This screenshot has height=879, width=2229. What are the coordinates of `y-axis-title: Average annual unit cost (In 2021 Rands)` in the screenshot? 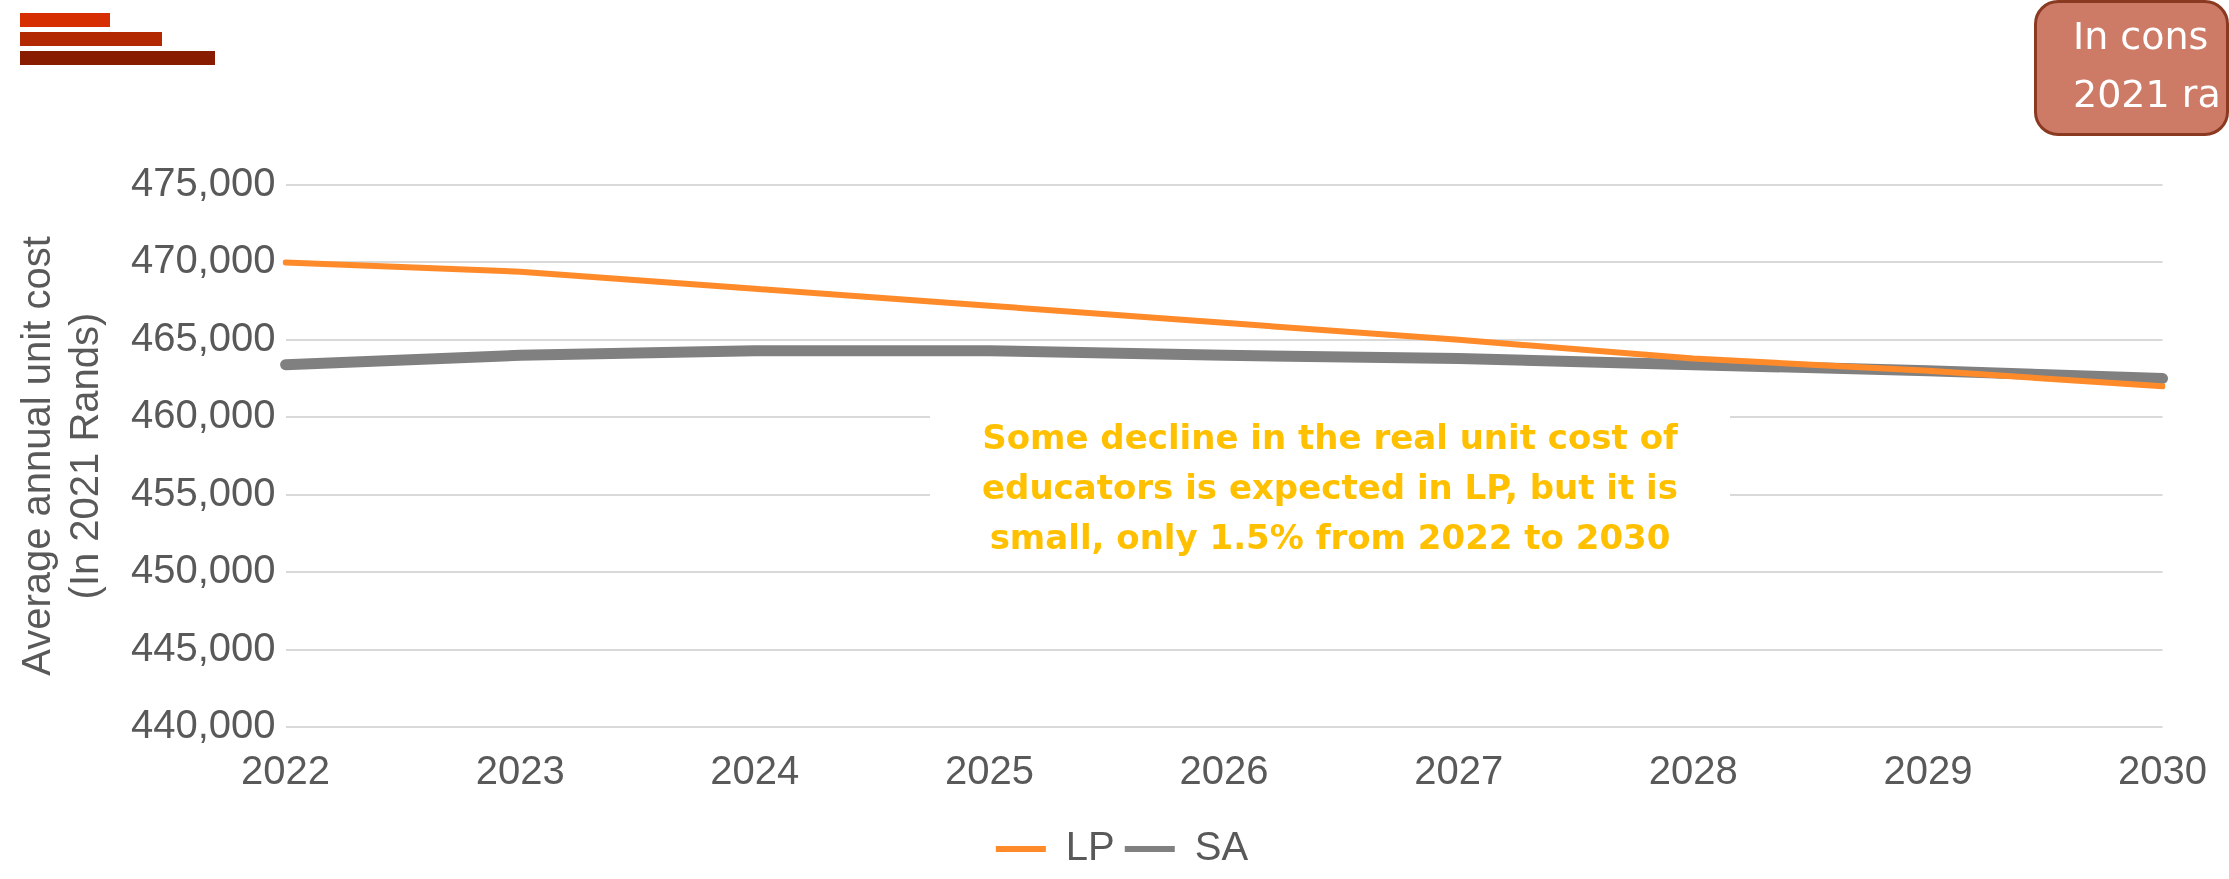 It's located at (60, 456).